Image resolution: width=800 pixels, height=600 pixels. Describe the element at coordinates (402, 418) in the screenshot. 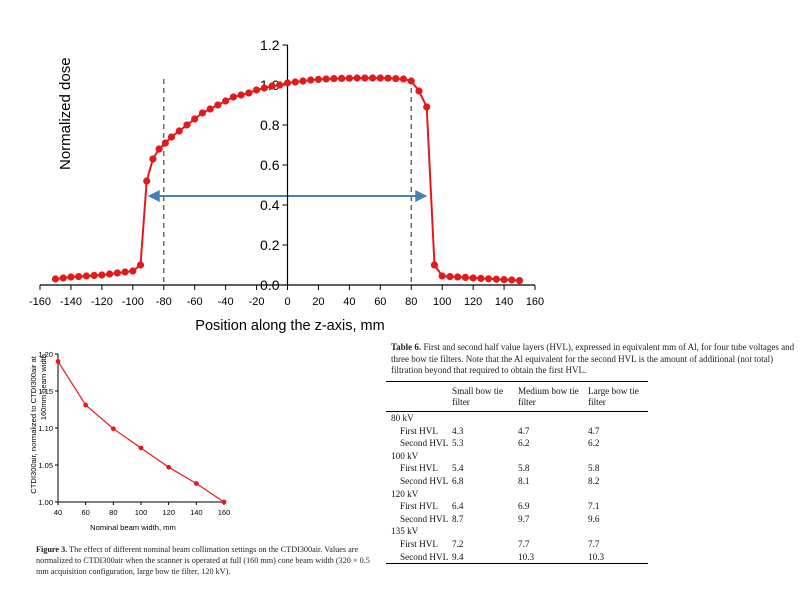

I see `table-group-label: 80 kV` at that location.